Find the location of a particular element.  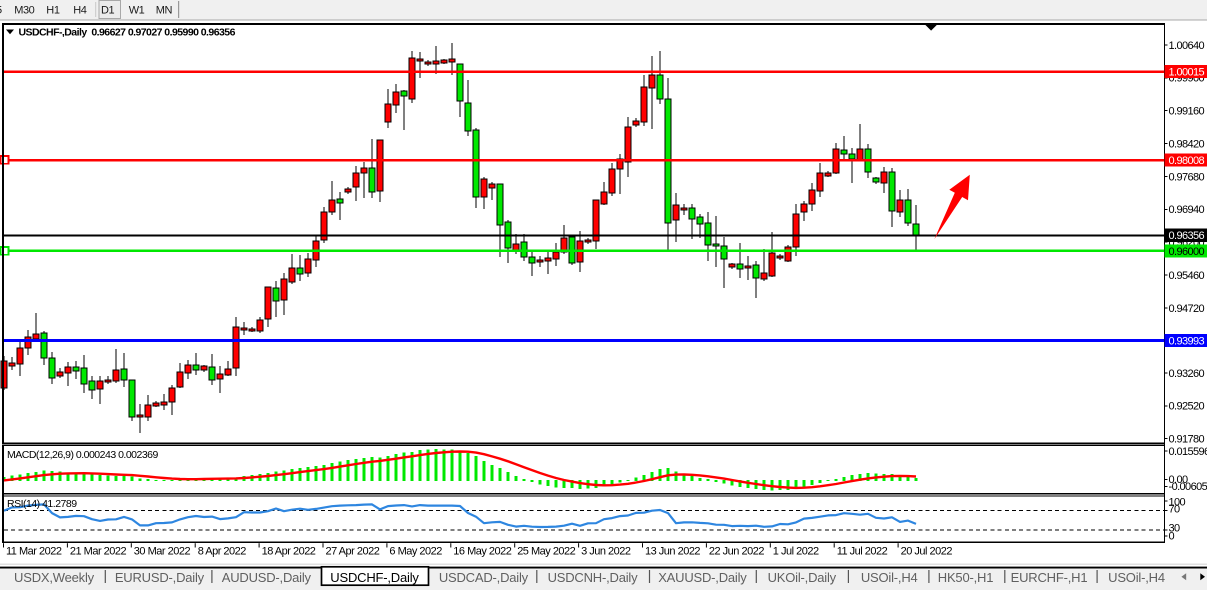

svg-text: 0.96356 is located at coordinates (1187, 236).